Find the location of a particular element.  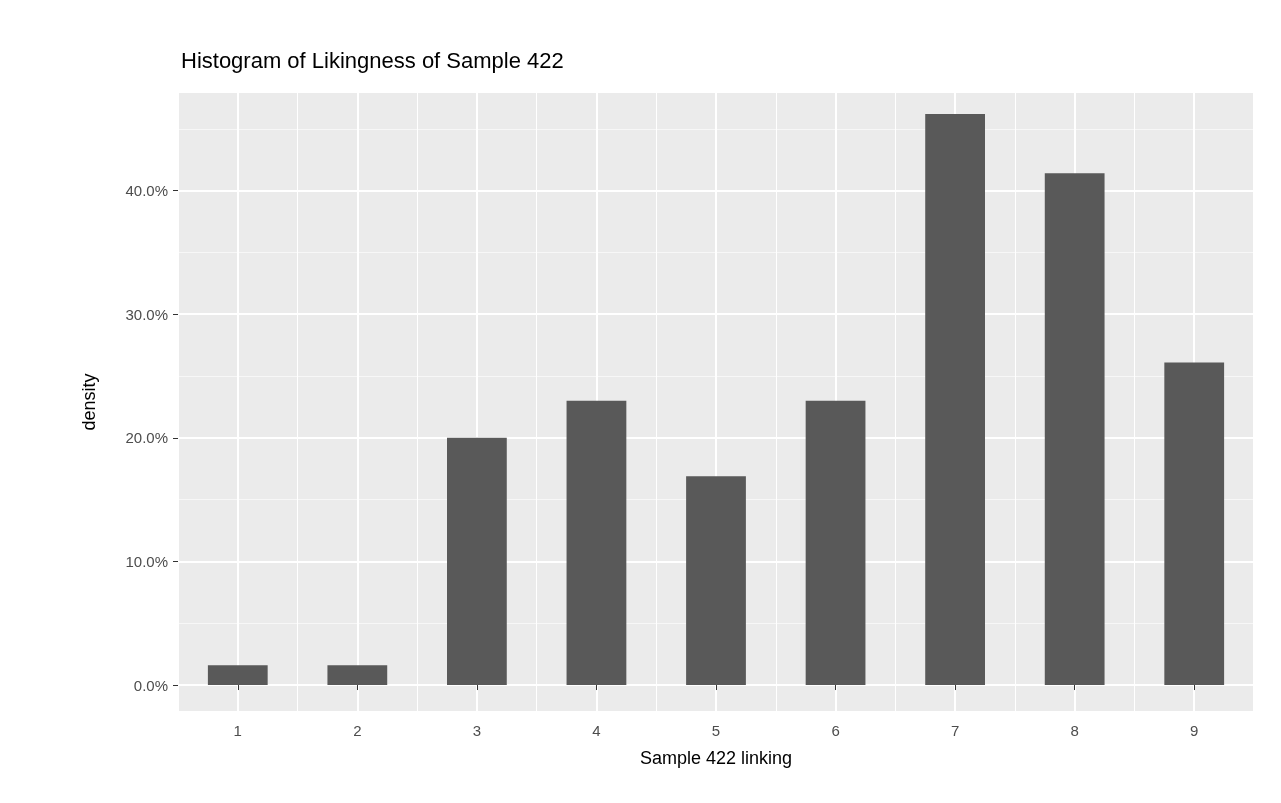

y-axis-title: density is located at coordinates (89, 402).